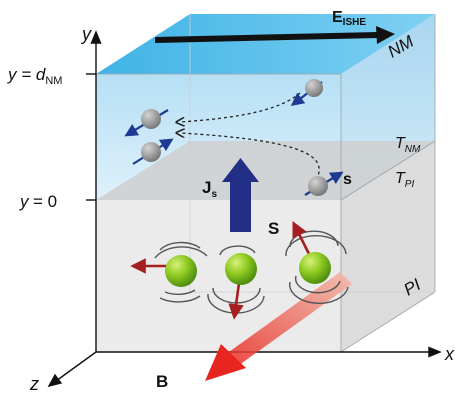 The height and width of the screenshot is (403, 467). What do you see at coordinates (24, 201) in the screenshot?
I see `y-zero-label: y` at bounding box center [24, 201].